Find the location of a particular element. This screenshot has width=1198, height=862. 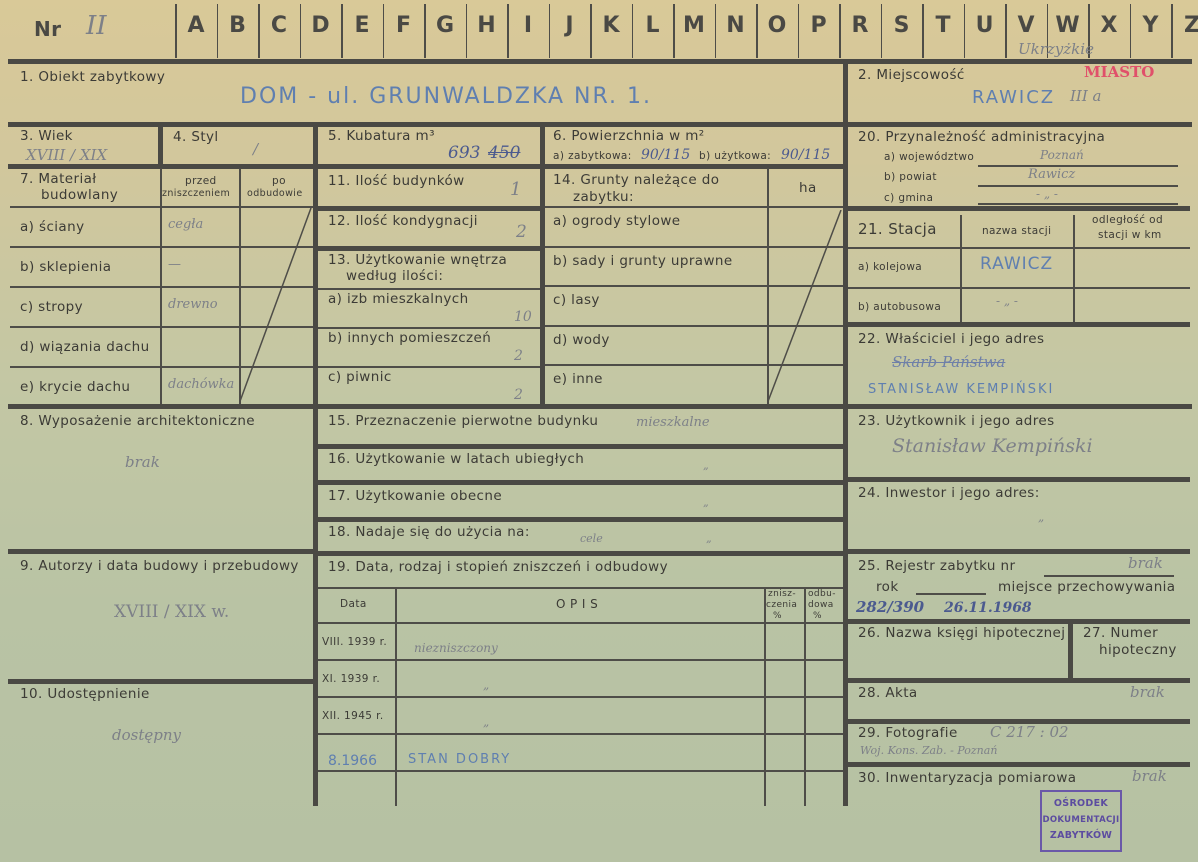

col-before: przed is located at coordinates (201, 181).